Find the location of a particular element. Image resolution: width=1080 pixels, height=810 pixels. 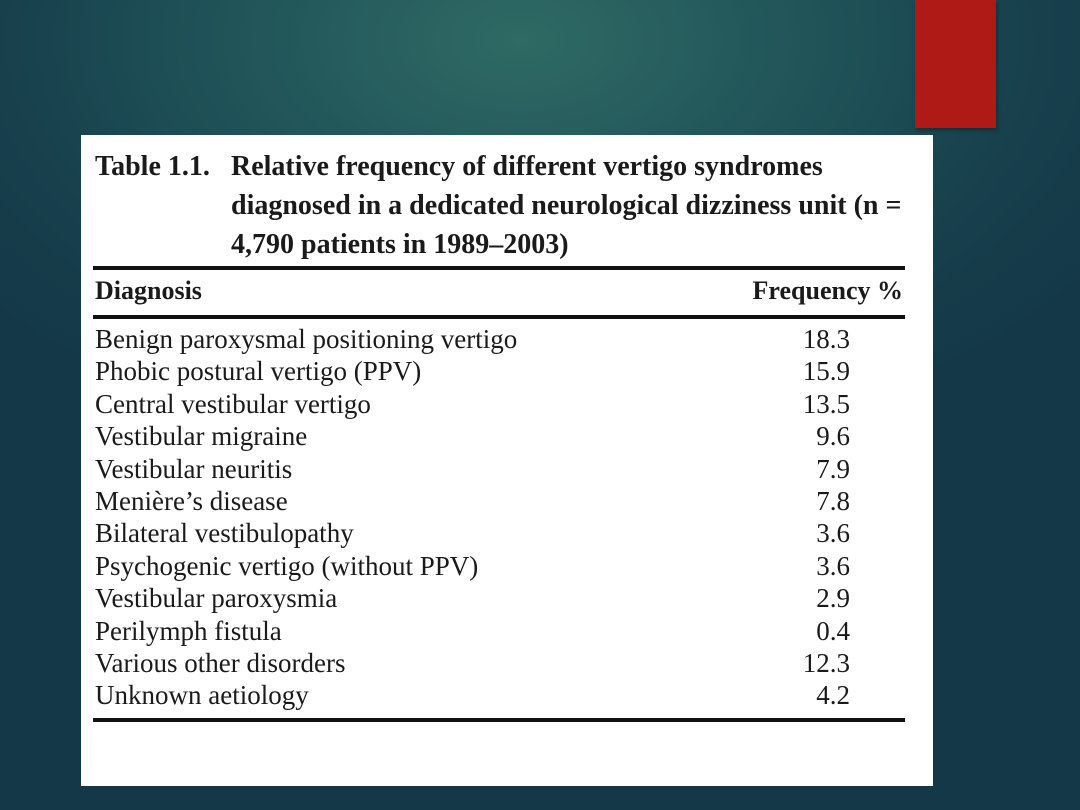

frequency-cell: 7.8 is located at coordinates (833, 500).